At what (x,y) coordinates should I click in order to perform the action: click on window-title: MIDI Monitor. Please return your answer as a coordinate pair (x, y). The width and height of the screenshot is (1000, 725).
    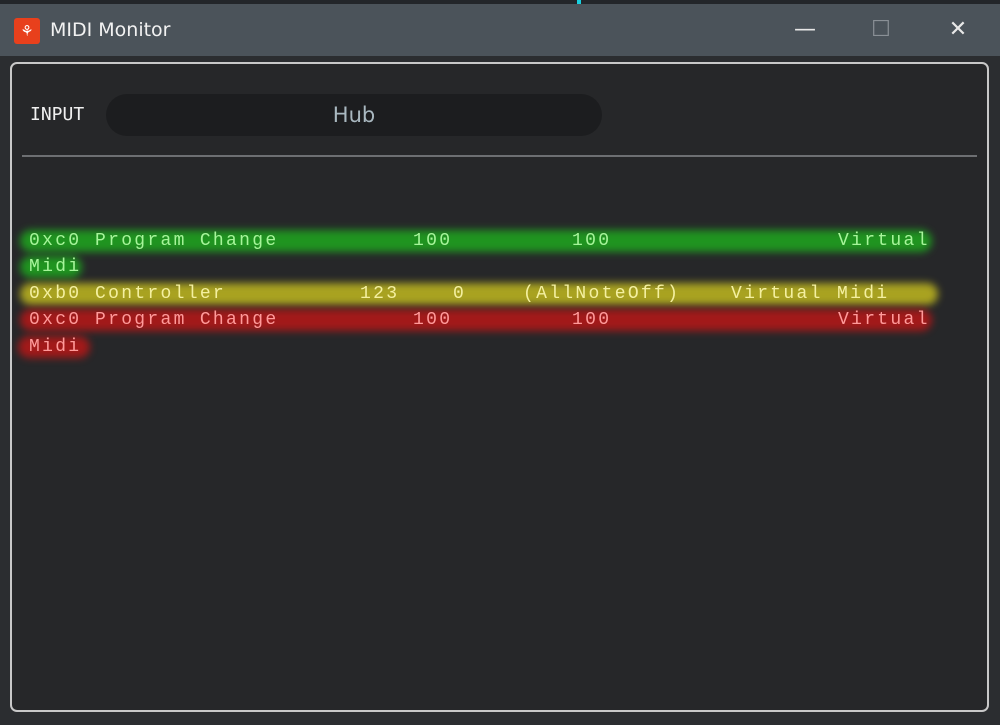
    Looking at the image, I should click on (110, 30).